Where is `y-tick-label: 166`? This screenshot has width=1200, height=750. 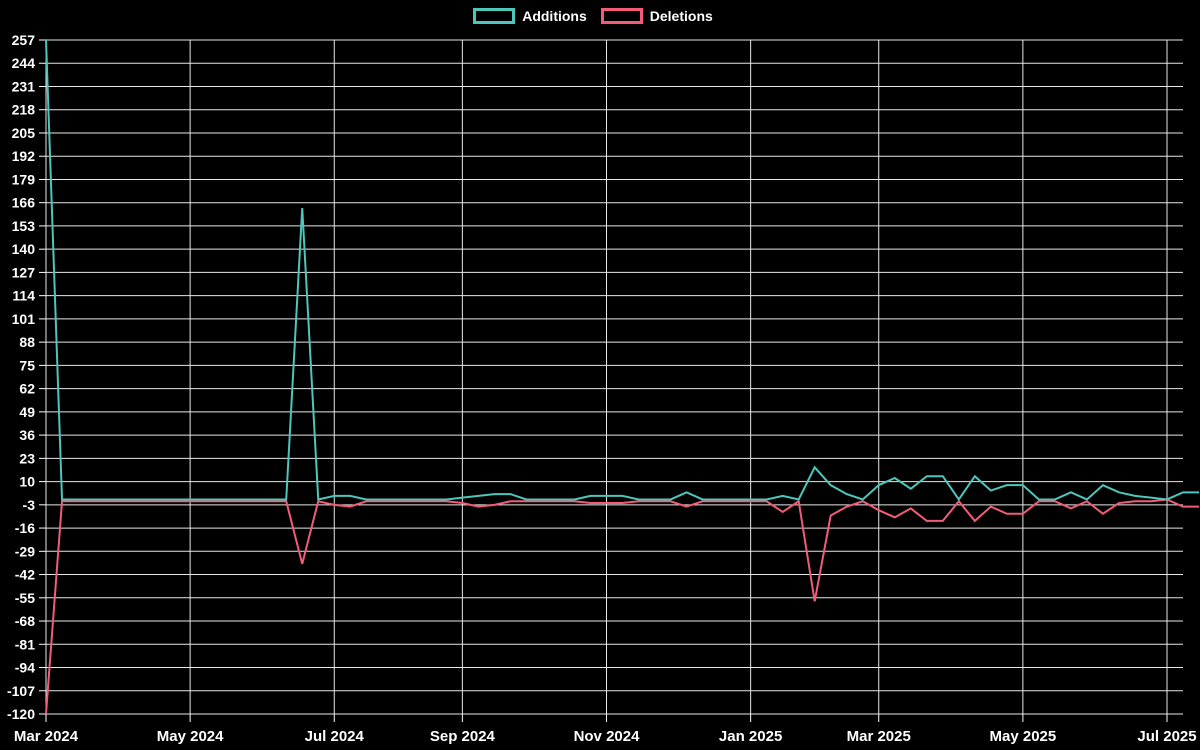 y-tick-label: 166 is located at coordinates (24, 203).